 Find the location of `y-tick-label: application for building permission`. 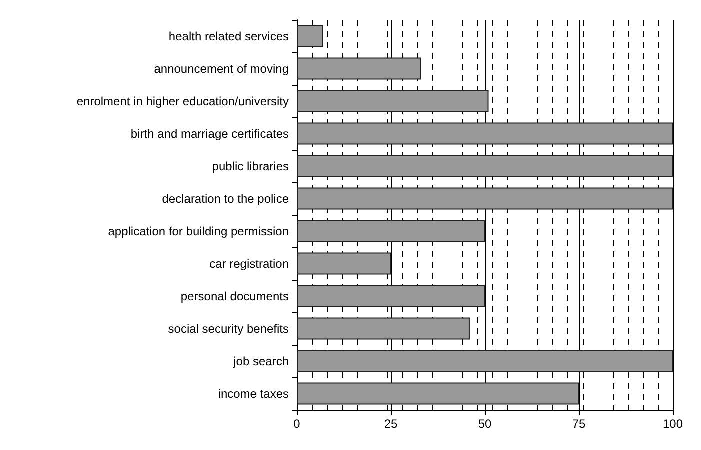

y-tick-label: application for building permission is located at coordinates (198, 231).